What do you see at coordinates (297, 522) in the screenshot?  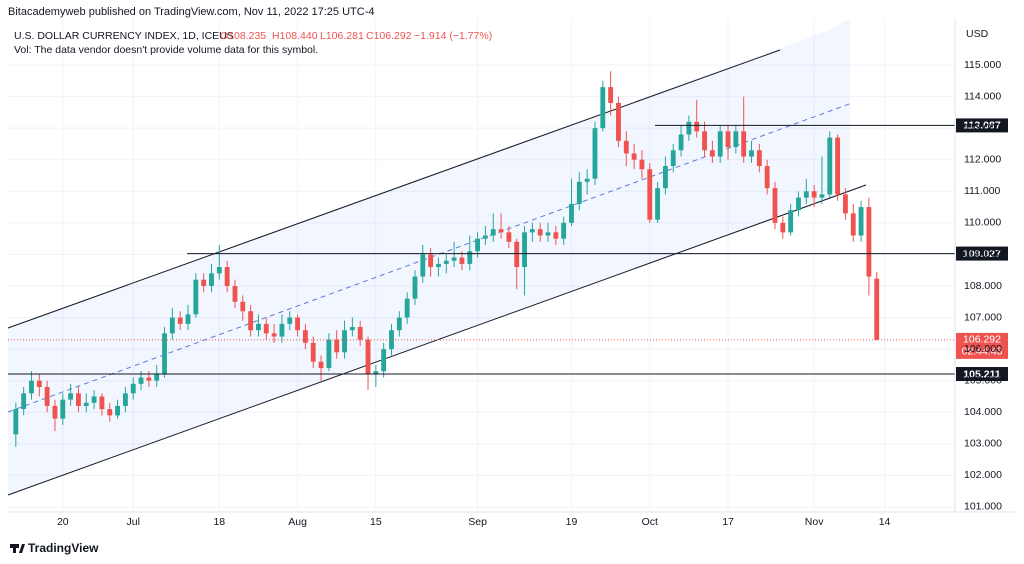 I see `x-tick-label: Aug` at bounding box center [297, 522].